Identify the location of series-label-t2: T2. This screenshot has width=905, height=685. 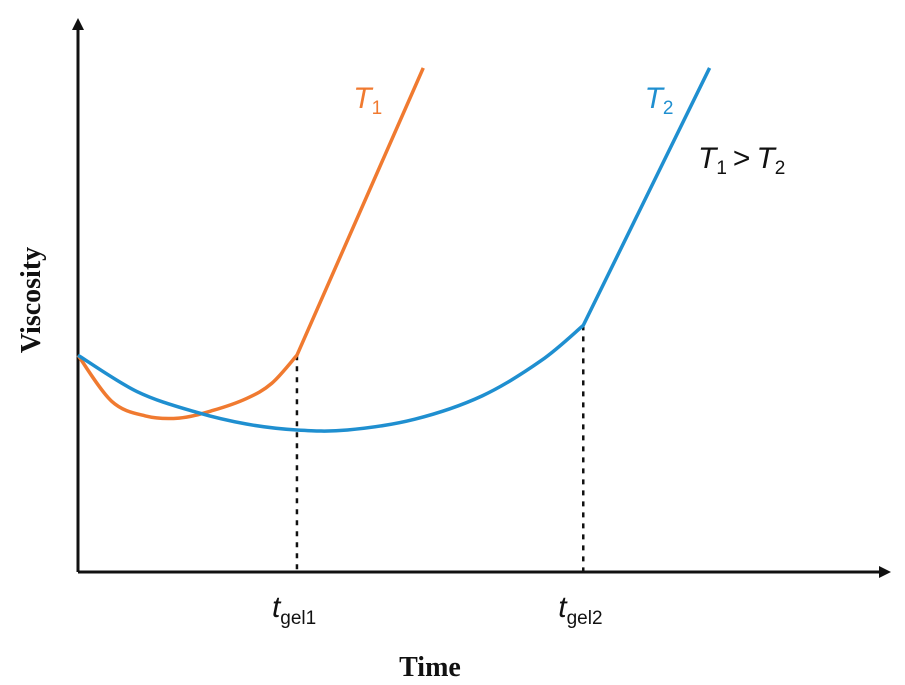
(659, 100).